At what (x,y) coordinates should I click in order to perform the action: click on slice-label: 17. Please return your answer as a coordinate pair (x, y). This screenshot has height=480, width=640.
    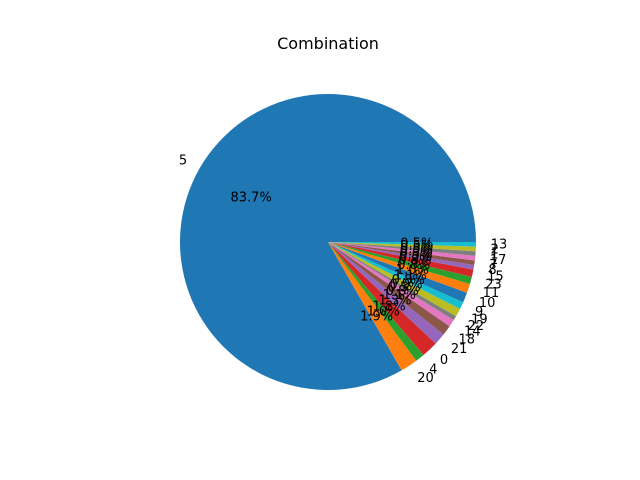
    Looking at the image, I should click on (498, 260).